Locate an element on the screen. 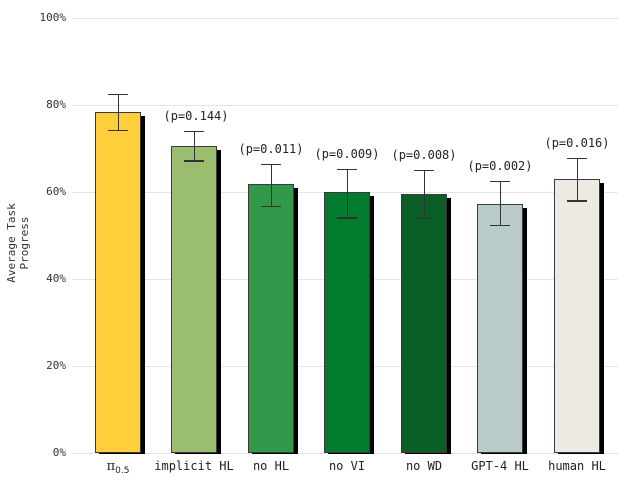 This screenshot has height=483, width=639. x-tick-label: no VI is located at coordinates (347, 466).